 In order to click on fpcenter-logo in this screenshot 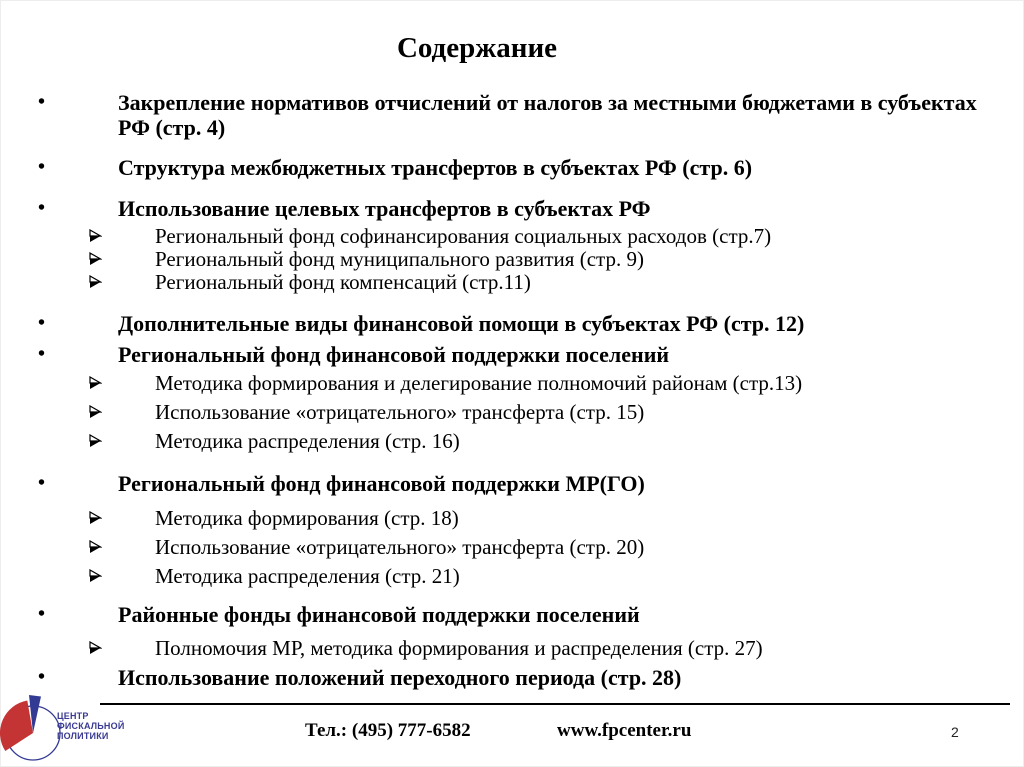, I will do `click(30, 728)`.